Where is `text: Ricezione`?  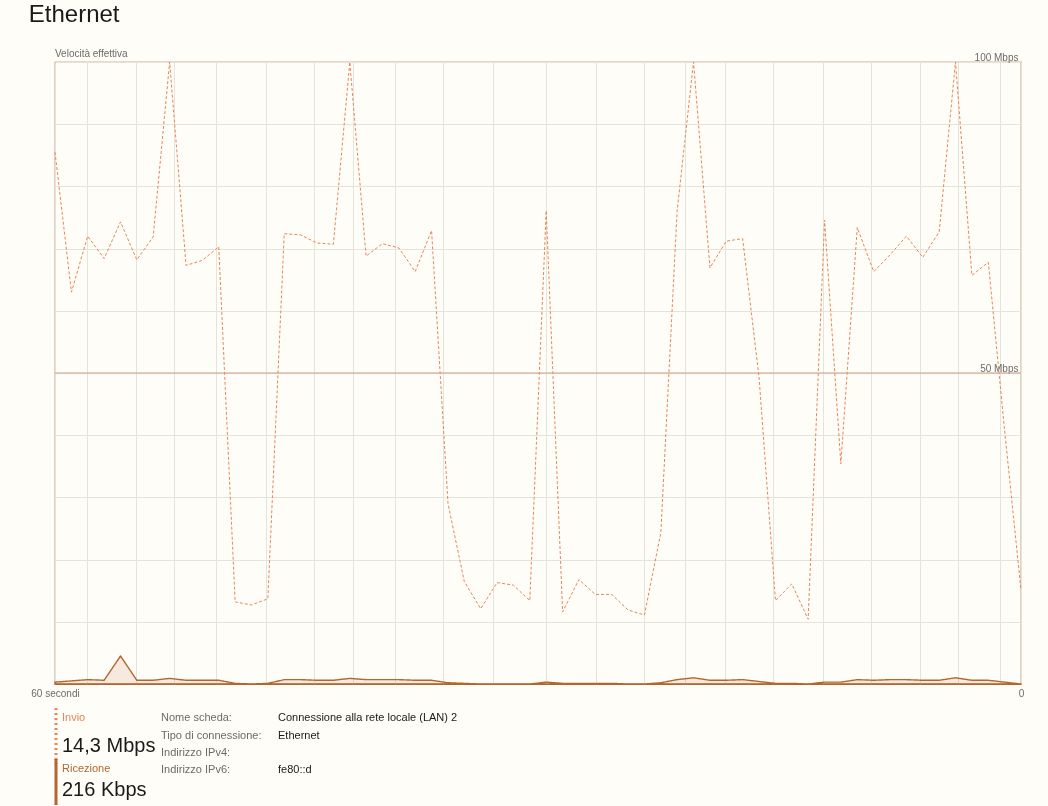
text: Ricezione is located at coordinates (86, 768).